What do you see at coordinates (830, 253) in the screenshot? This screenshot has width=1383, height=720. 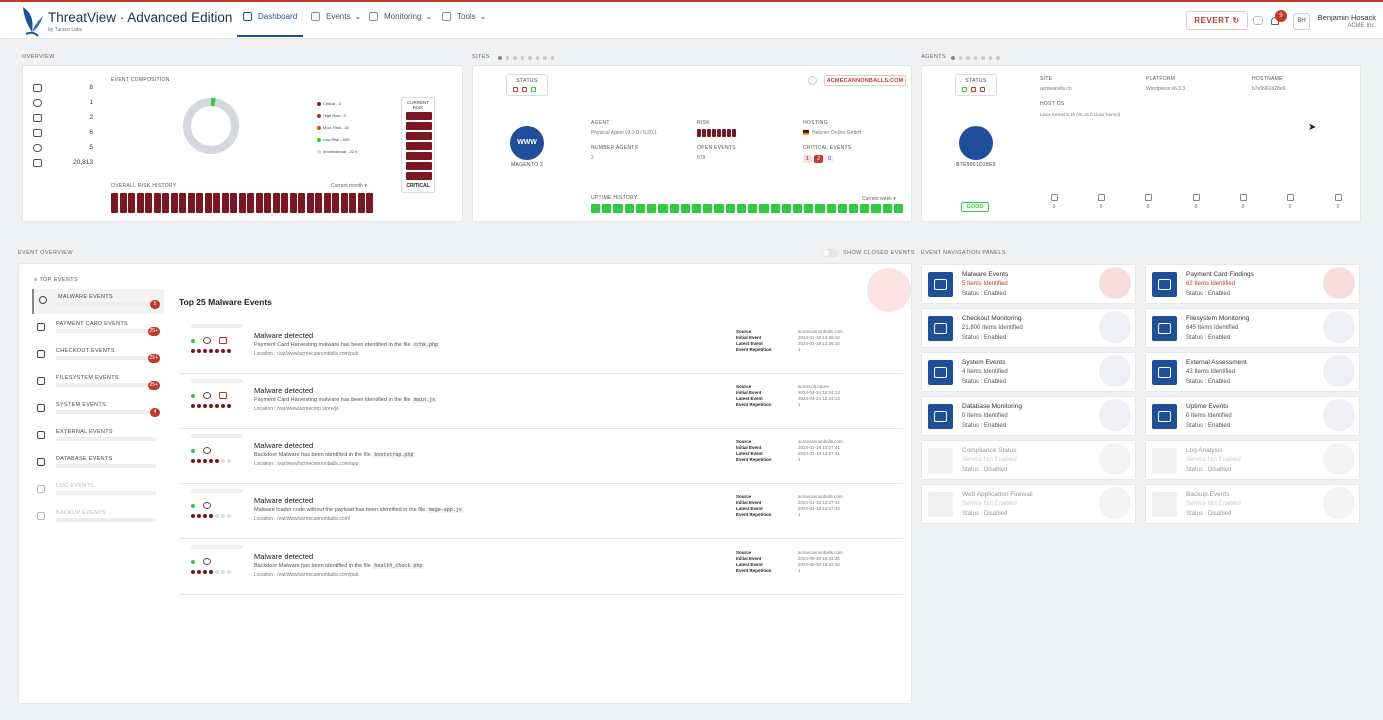 I see `show-closed-toggle` at bounding box center [830, 253].